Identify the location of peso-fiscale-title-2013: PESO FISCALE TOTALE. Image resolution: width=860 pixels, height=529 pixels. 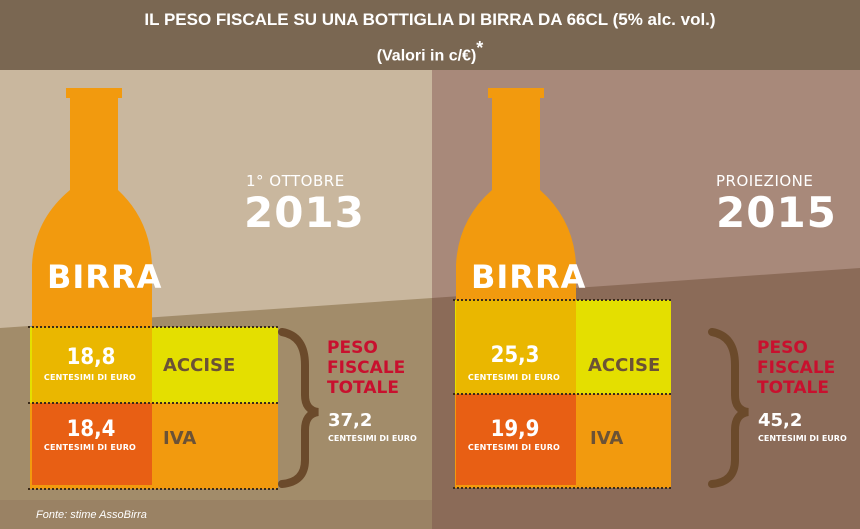
(366, 368).